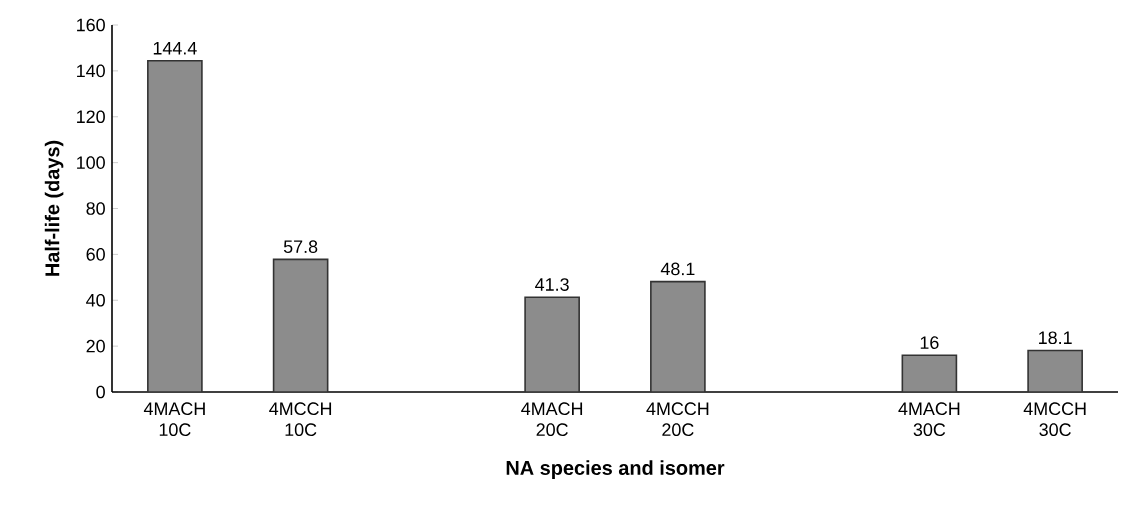 The image size is (1125, 513). What do you see at coordinates (1054, 419) in the screenshot?
I see `x-tick-label: 4MCCH 30C` at bounding box center [1054, 419].